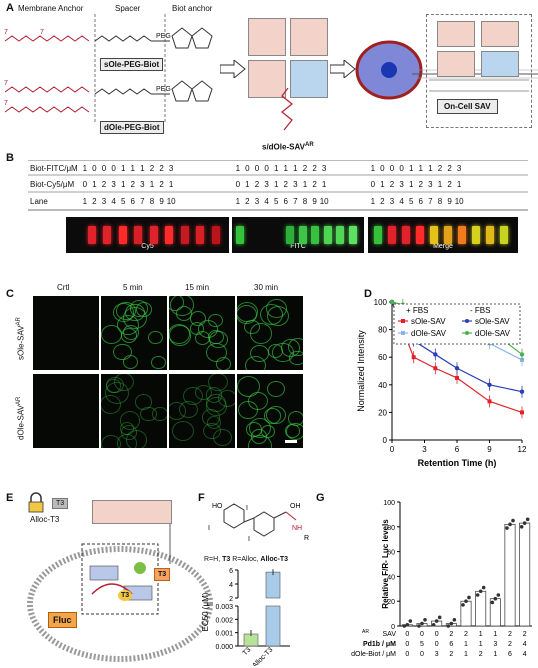 The height and width of the screenshot is (668, 538). I want to click on table-row-label: Pd1b / μM, so click(379, 644).